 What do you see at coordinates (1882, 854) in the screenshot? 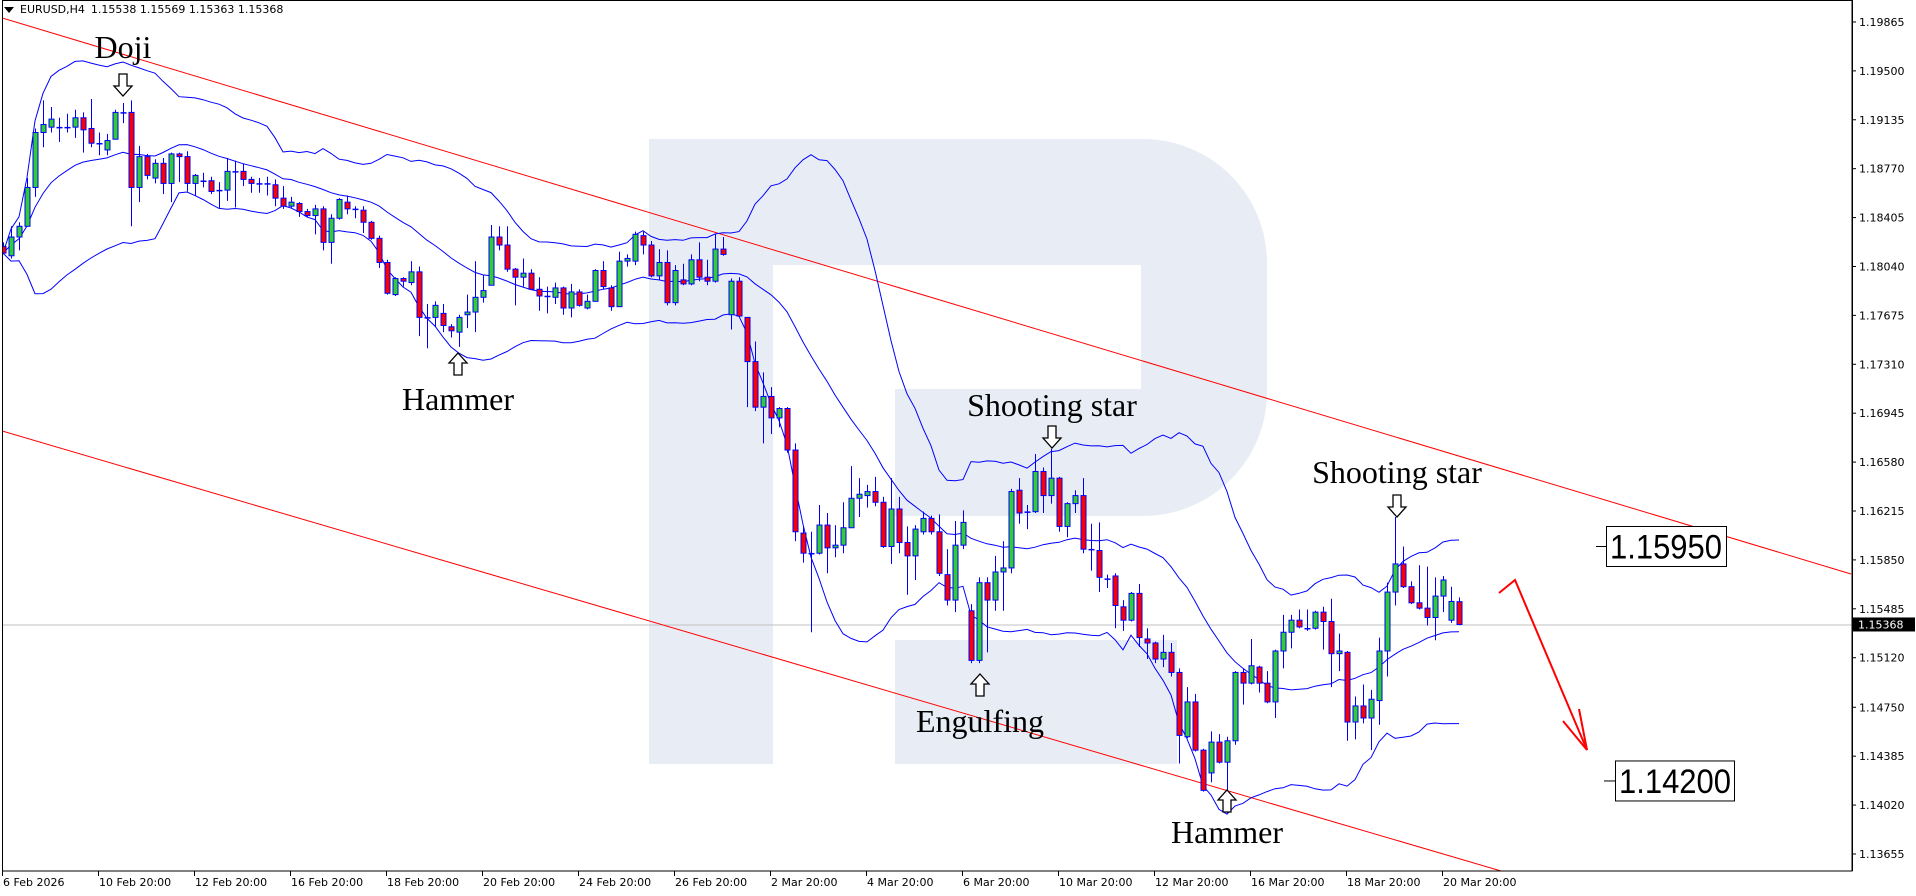
I see `price-tick-label: 1.13655` at bounding box center [1882, 854].